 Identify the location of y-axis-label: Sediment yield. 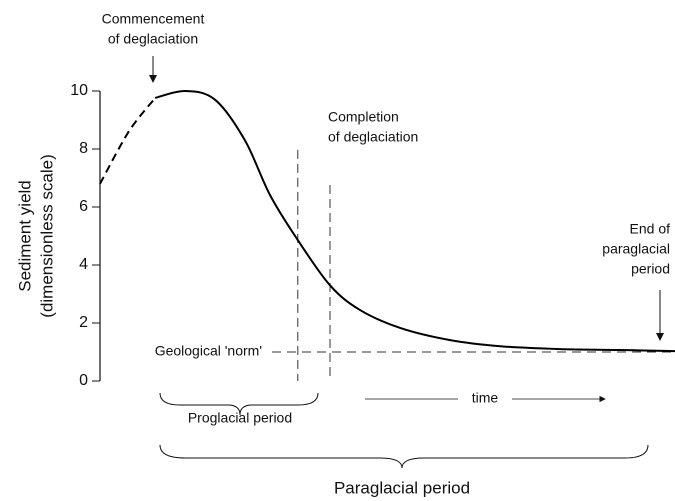
(24, 236).